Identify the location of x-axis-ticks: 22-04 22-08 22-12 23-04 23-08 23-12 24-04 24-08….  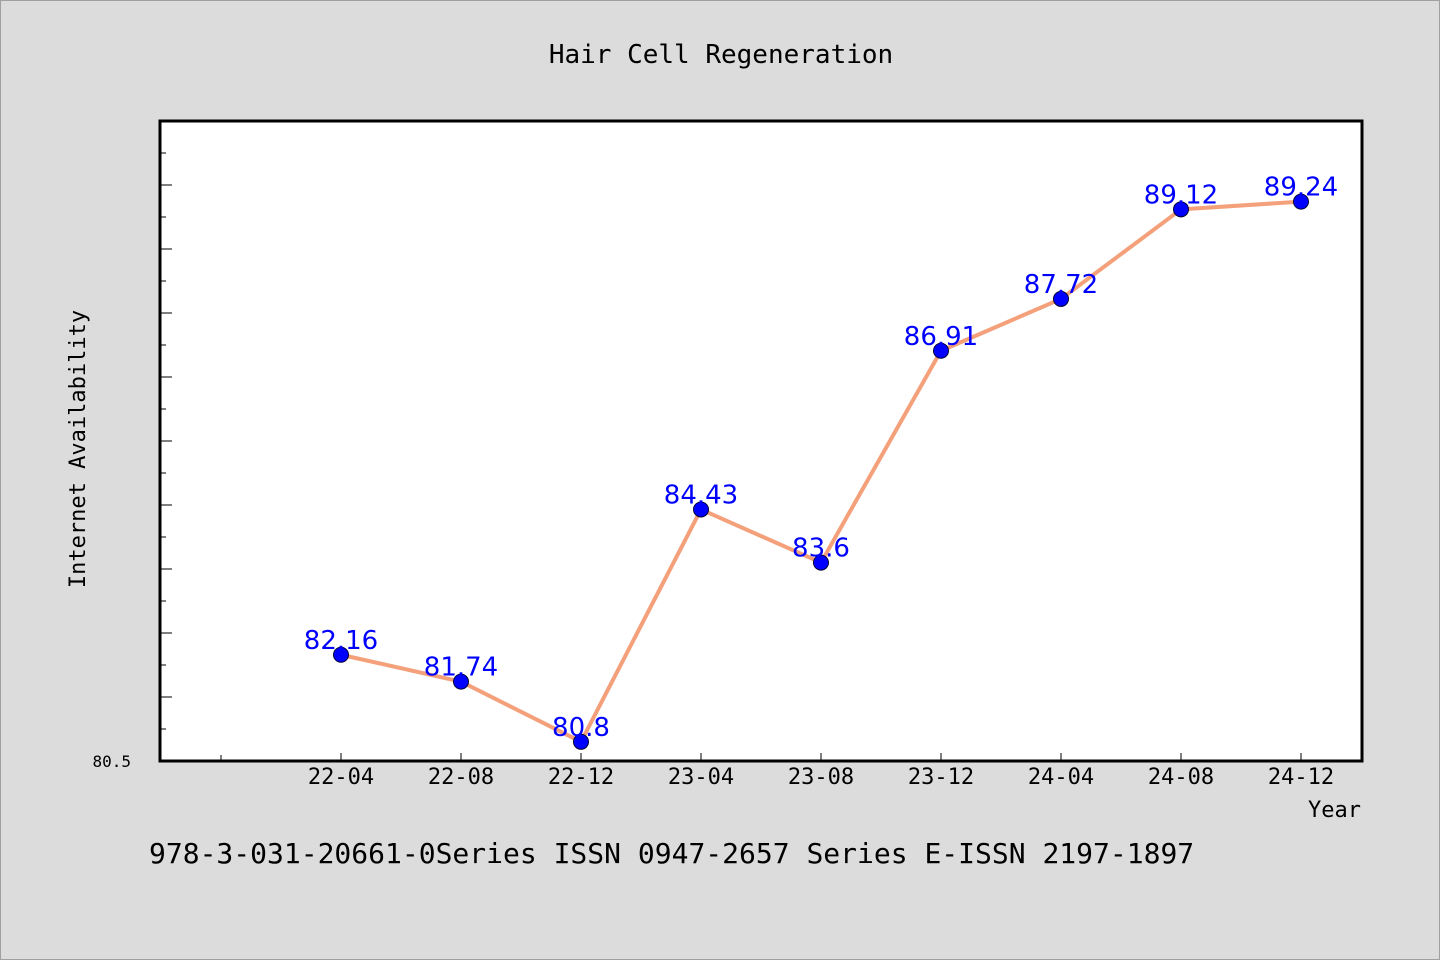
(777, 771).